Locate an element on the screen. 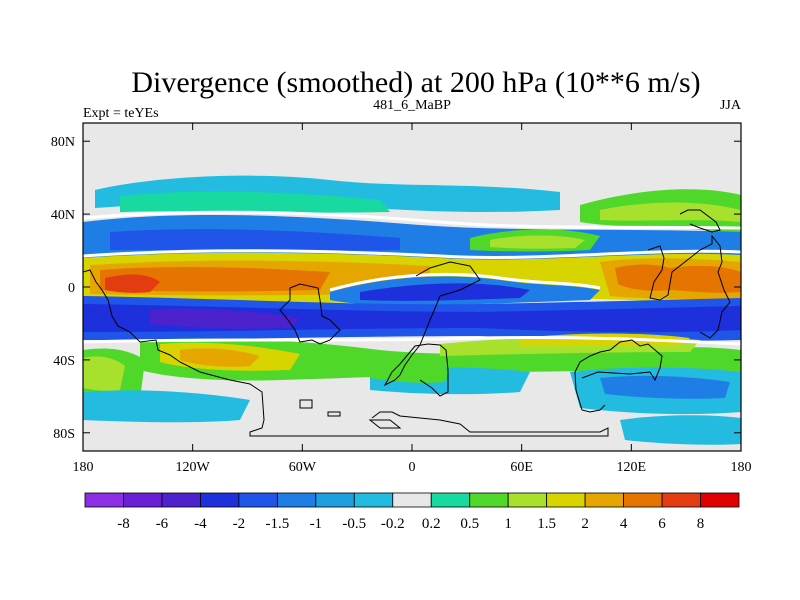 Image resolution: width=800 pixels, height=600 pixels. coast-americas is located at coordinates (201, 353).